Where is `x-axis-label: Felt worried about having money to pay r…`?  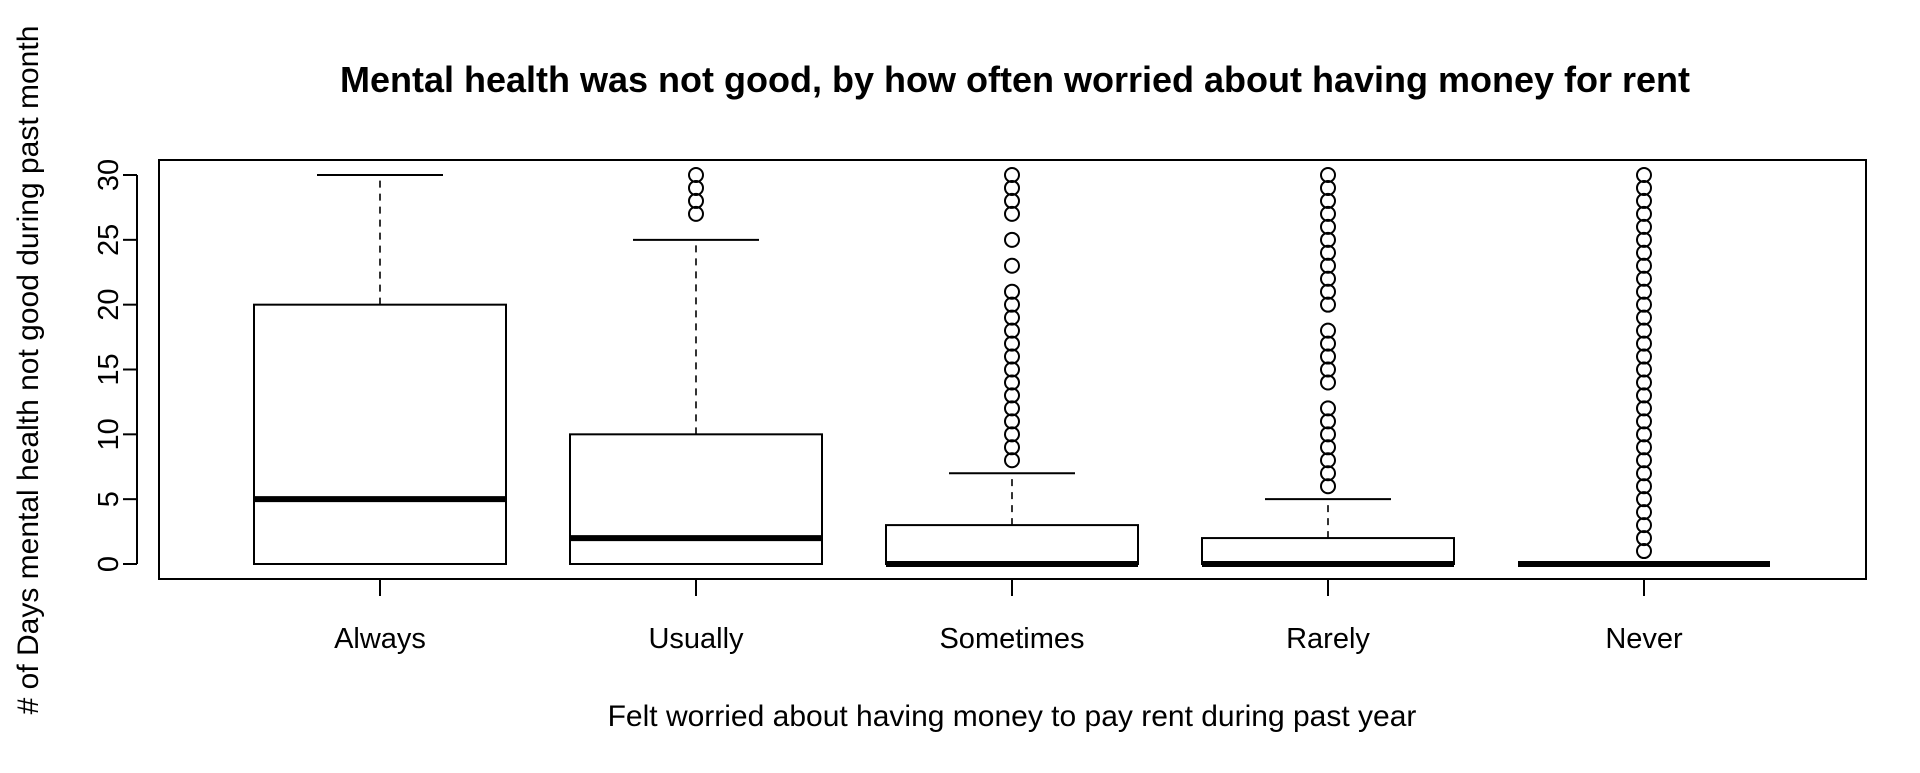
x-axis-label: Felt worried about having money to pay r… is located at coordinates (1012, 716).